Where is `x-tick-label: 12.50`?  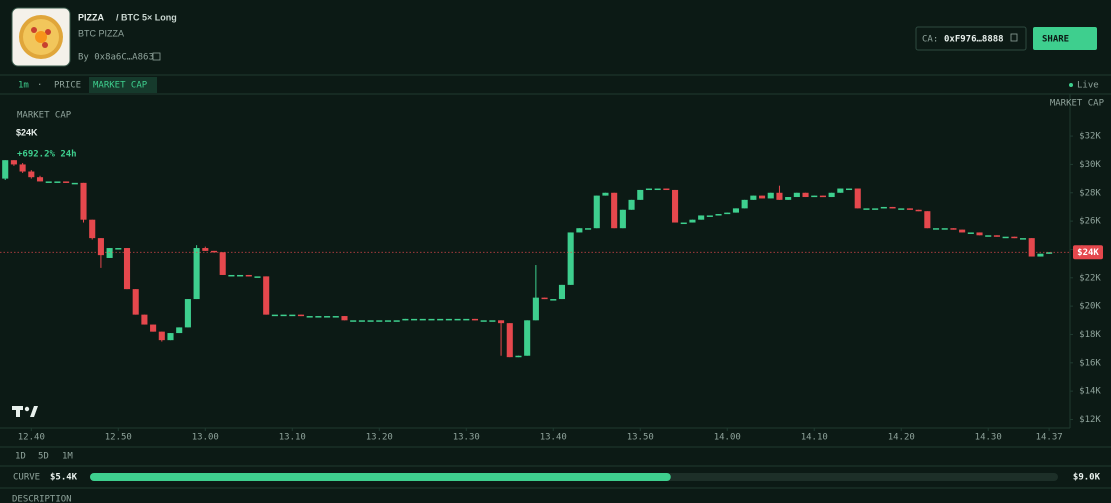 x-tick-label: 12.50 is located at coordinates (118, 438).